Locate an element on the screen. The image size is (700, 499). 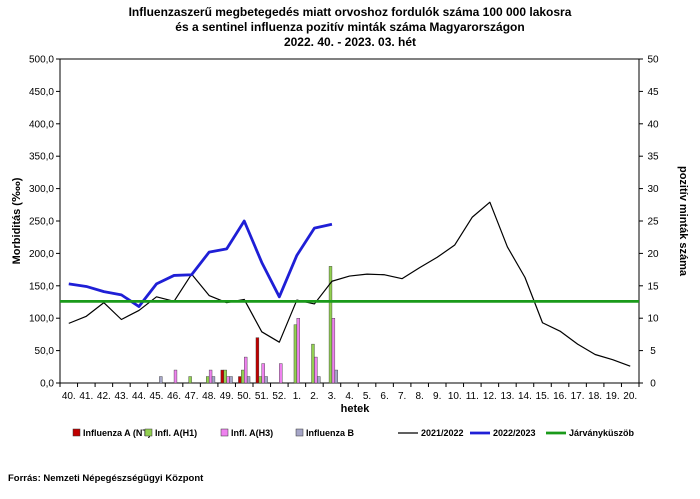
x-tick-label: 43. is located at coordinates (121, 396).